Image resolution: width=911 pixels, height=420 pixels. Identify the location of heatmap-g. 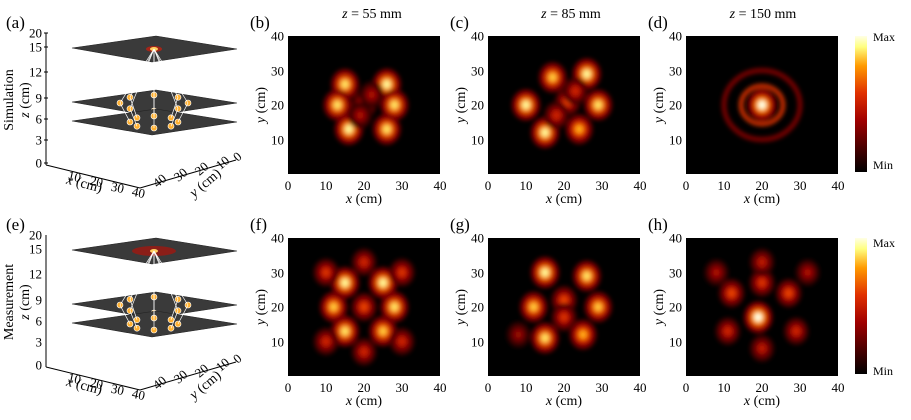
(564, 307).